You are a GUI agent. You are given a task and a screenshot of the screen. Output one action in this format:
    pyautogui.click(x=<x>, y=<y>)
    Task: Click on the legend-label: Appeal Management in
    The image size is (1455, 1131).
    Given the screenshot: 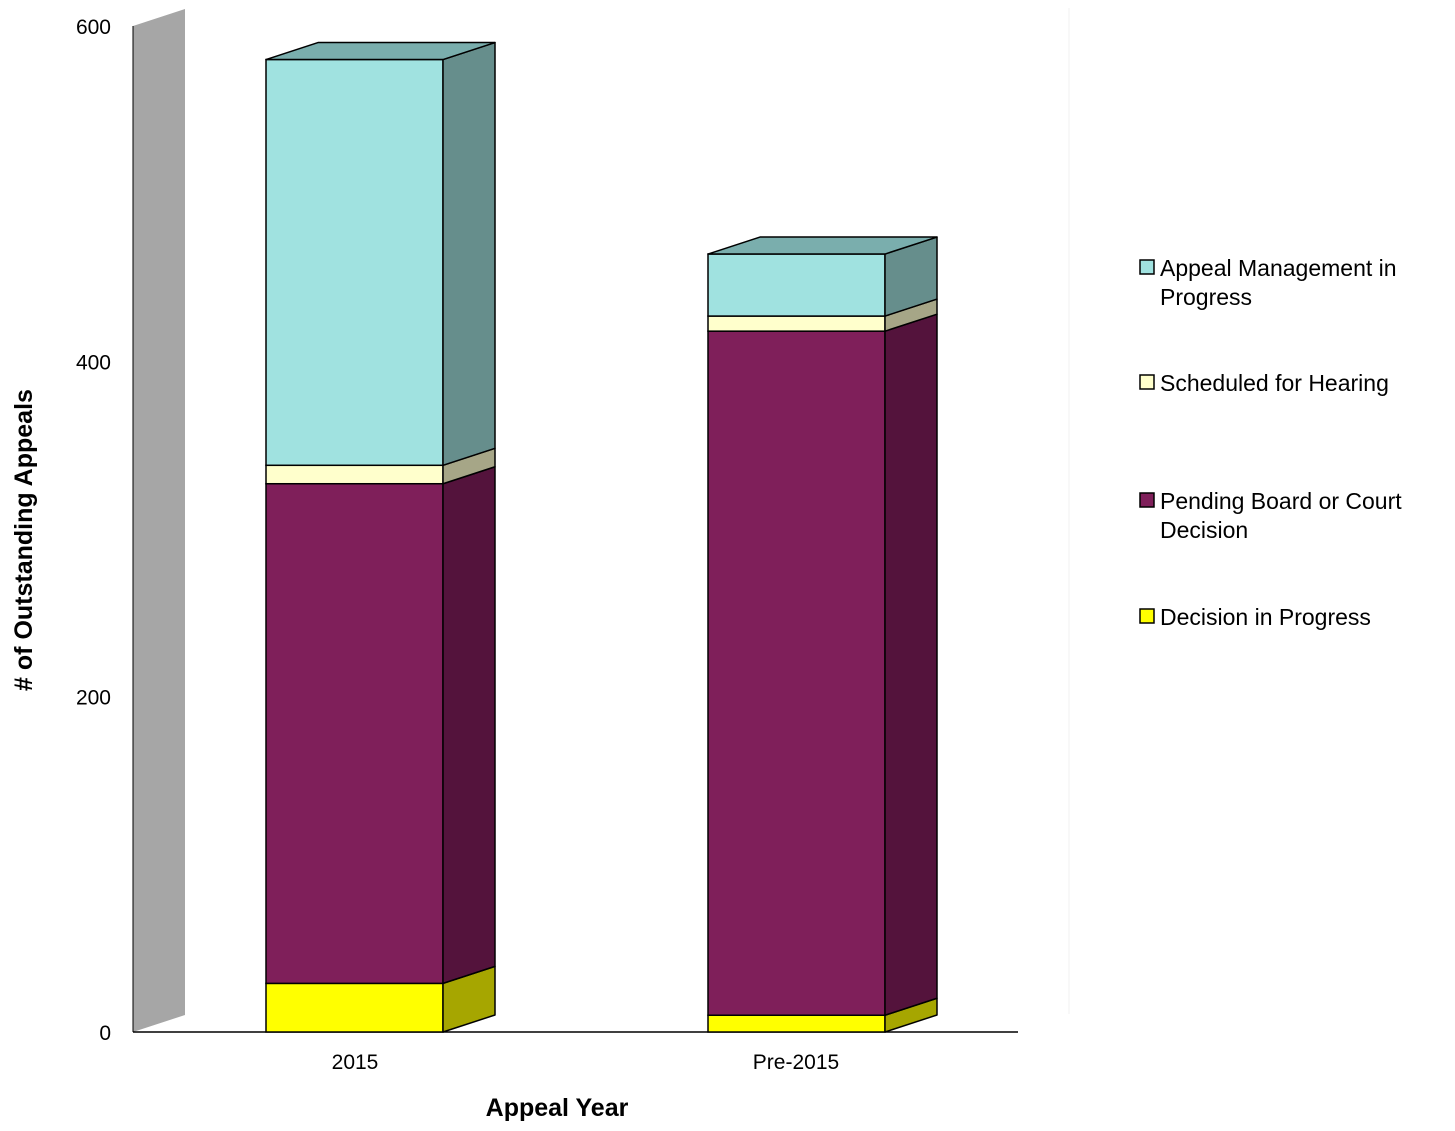 What is the action you would take?
    pyautogui.click(x=1278, y=268)
    